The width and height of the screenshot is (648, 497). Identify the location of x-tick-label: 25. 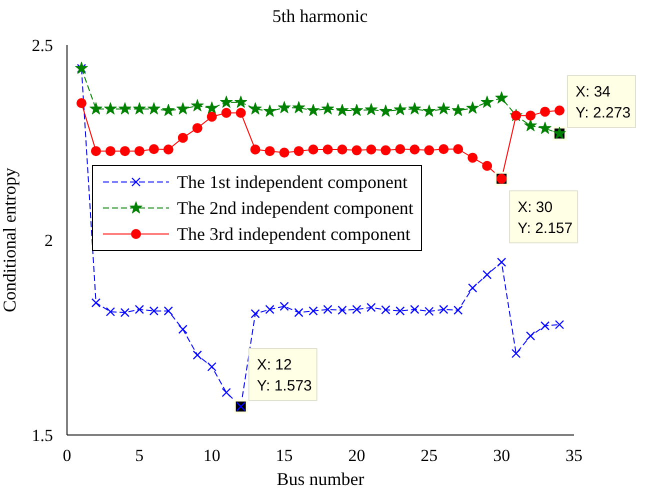
(429, 456).